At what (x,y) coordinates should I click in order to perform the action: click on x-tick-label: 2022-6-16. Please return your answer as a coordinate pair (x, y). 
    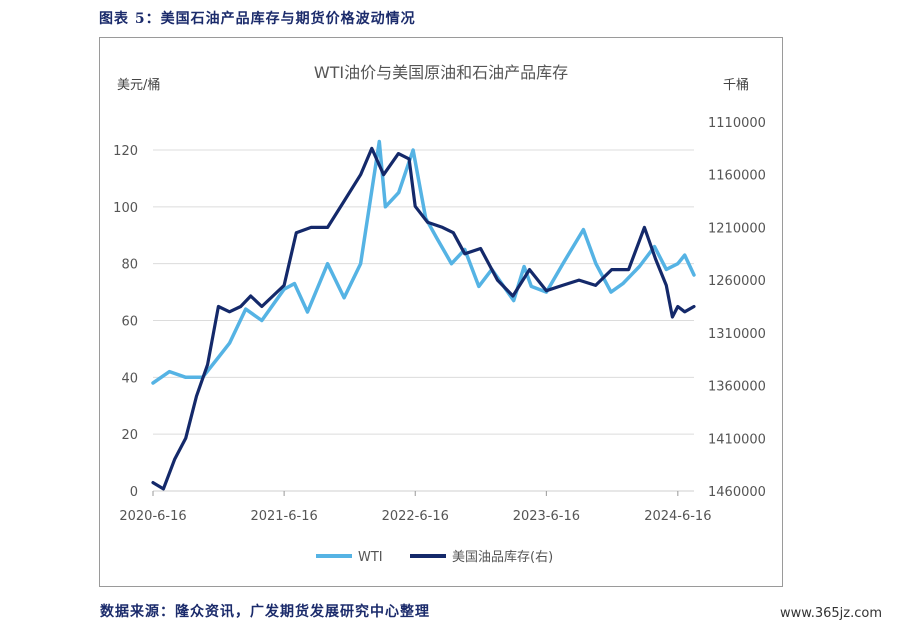
    Looking at the image, I should click on (415, 516).